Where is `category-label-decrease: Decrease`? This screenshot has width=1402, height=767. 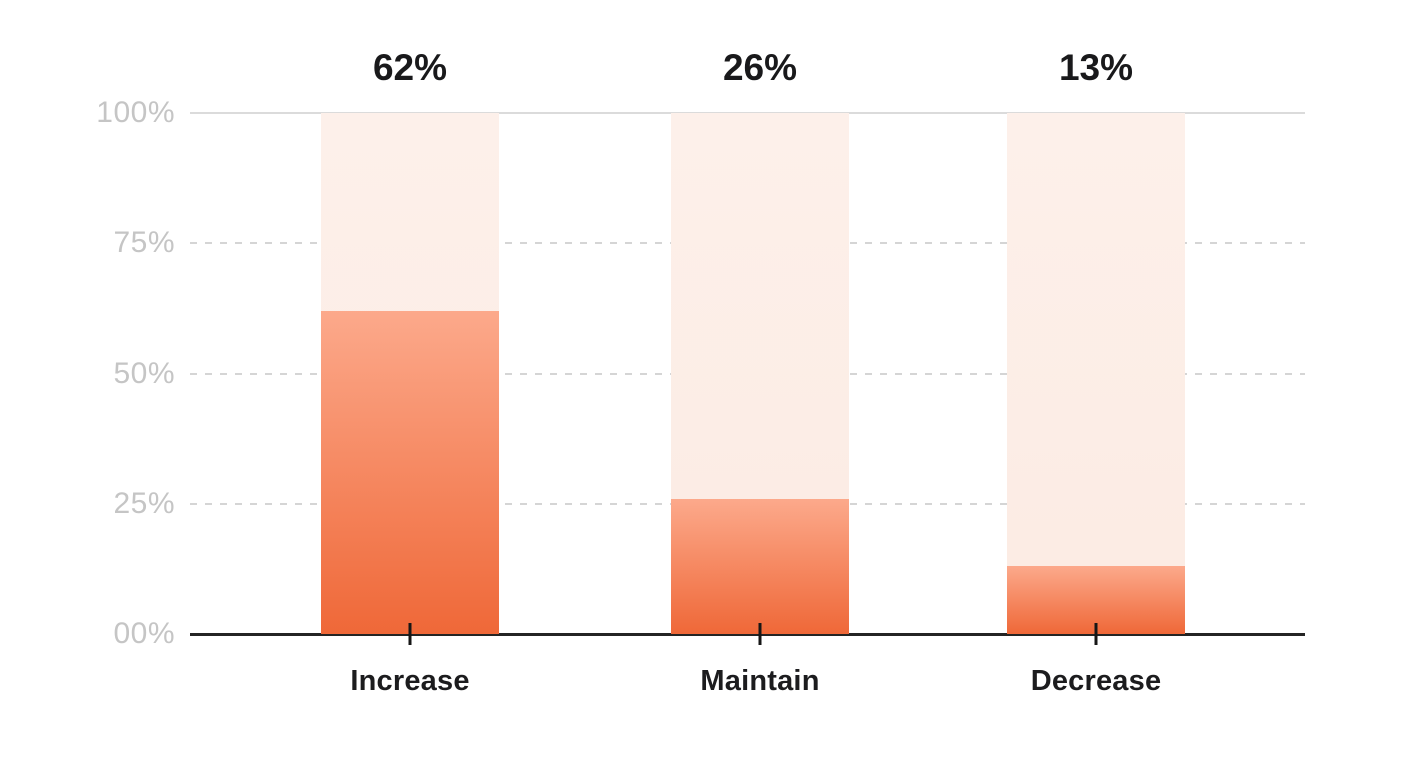
category-label-decrease: Decrease is located at coordinates (1096, 681).